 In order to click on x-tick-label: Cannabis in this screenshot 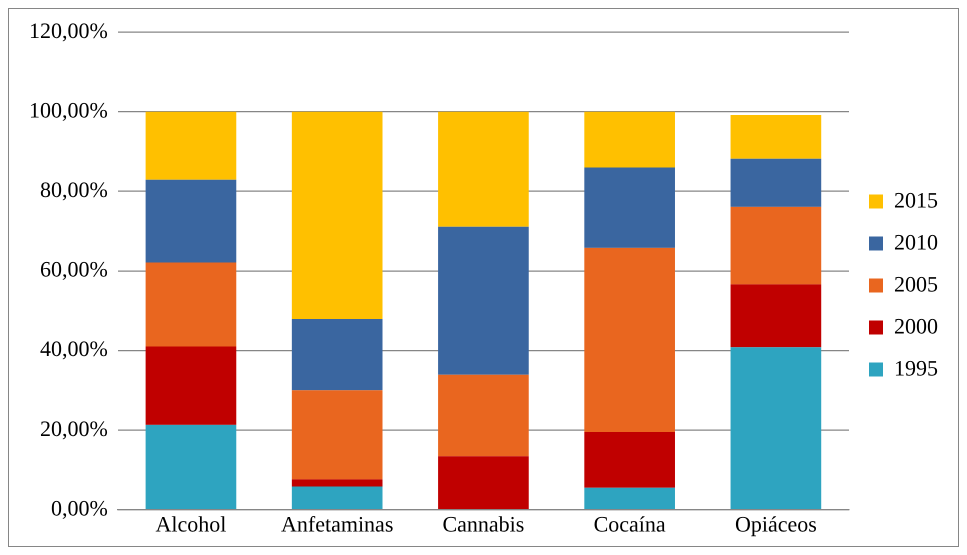, I will do `click(483, 524)`.